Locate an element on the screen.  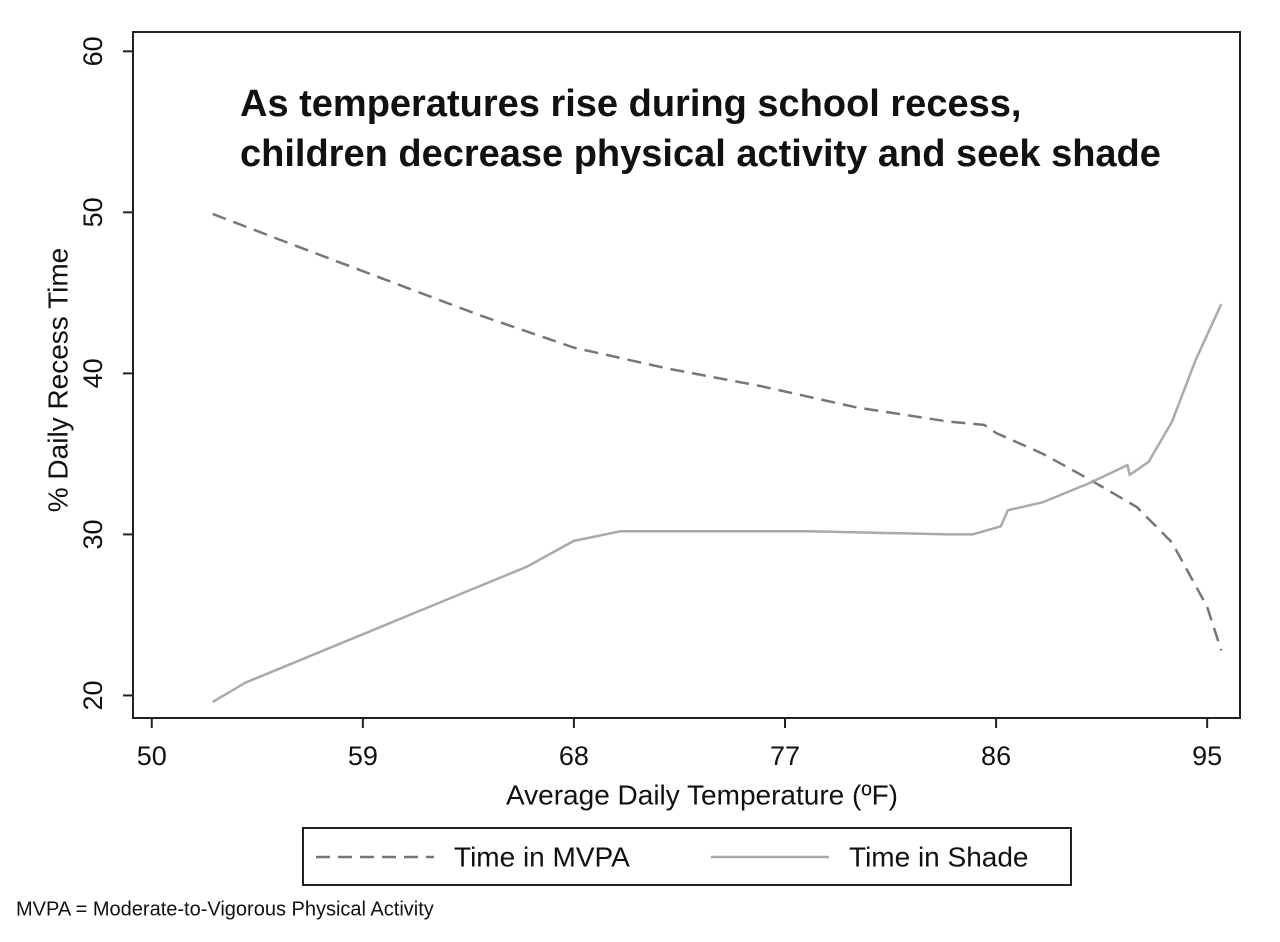
x-axis-label: Average Daily Temperature (ºF) is located at coordinates (702, 794).